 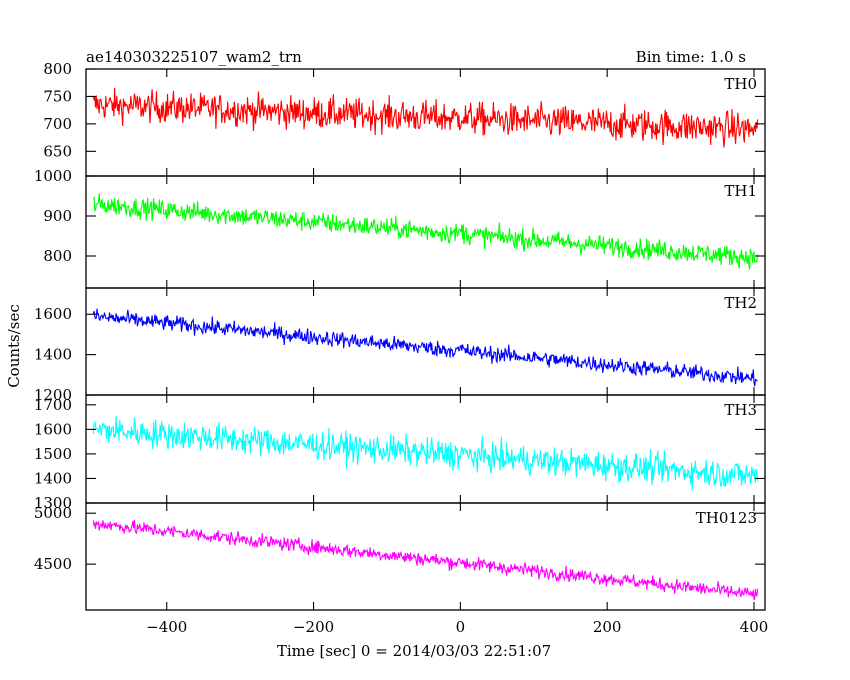 I want to click on y-tick-label: 4500, so click(x=53, y=564).